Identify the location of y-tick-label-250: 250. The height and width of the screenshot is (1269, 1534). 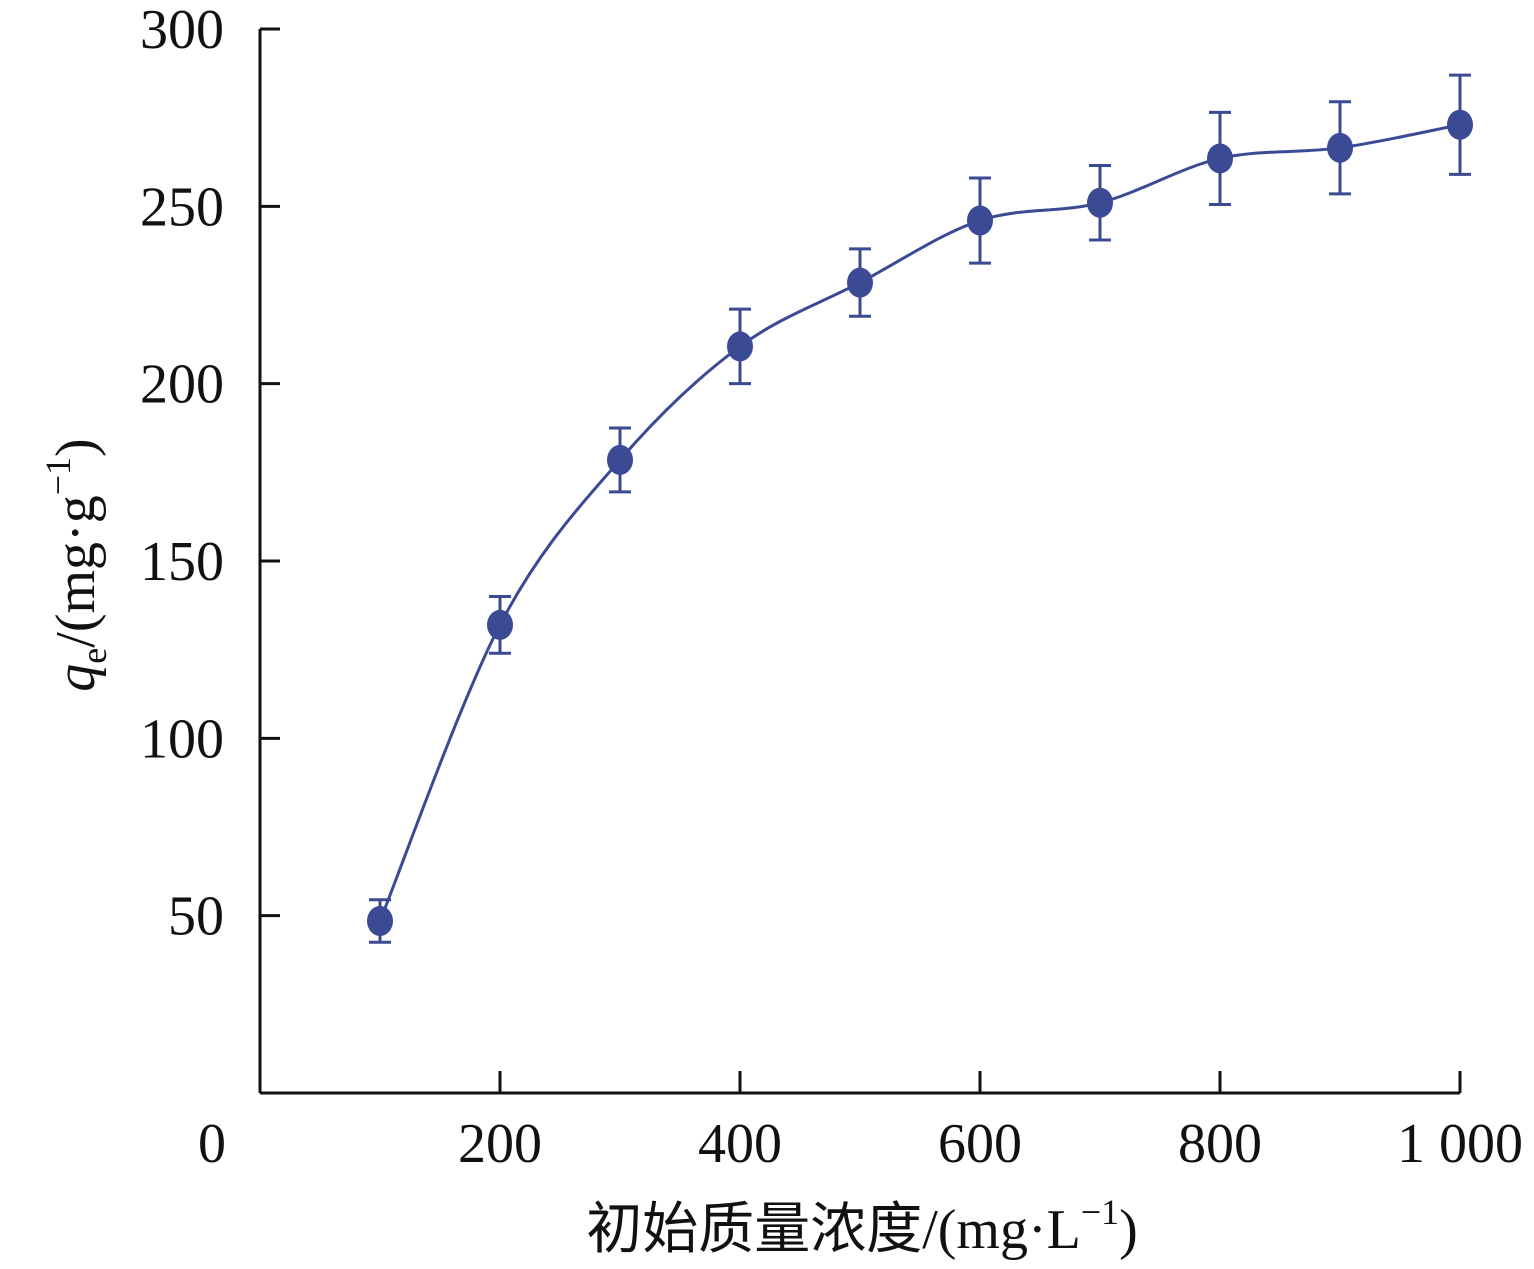
(182, 207).